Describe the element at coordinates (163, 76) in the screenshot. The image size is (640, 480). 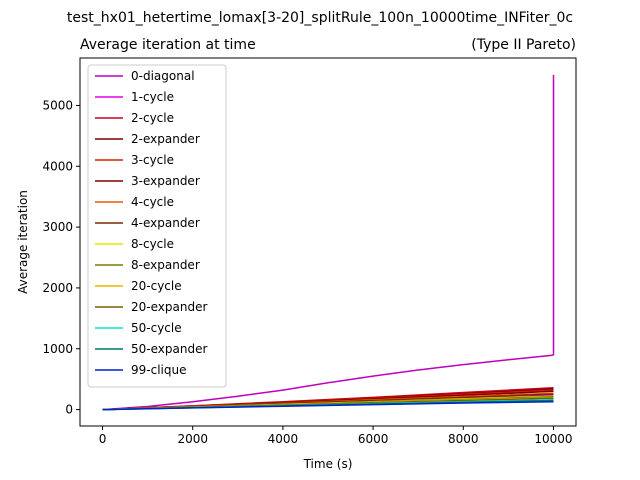
I see `legend-label-0: 0-diagonal` at that location.